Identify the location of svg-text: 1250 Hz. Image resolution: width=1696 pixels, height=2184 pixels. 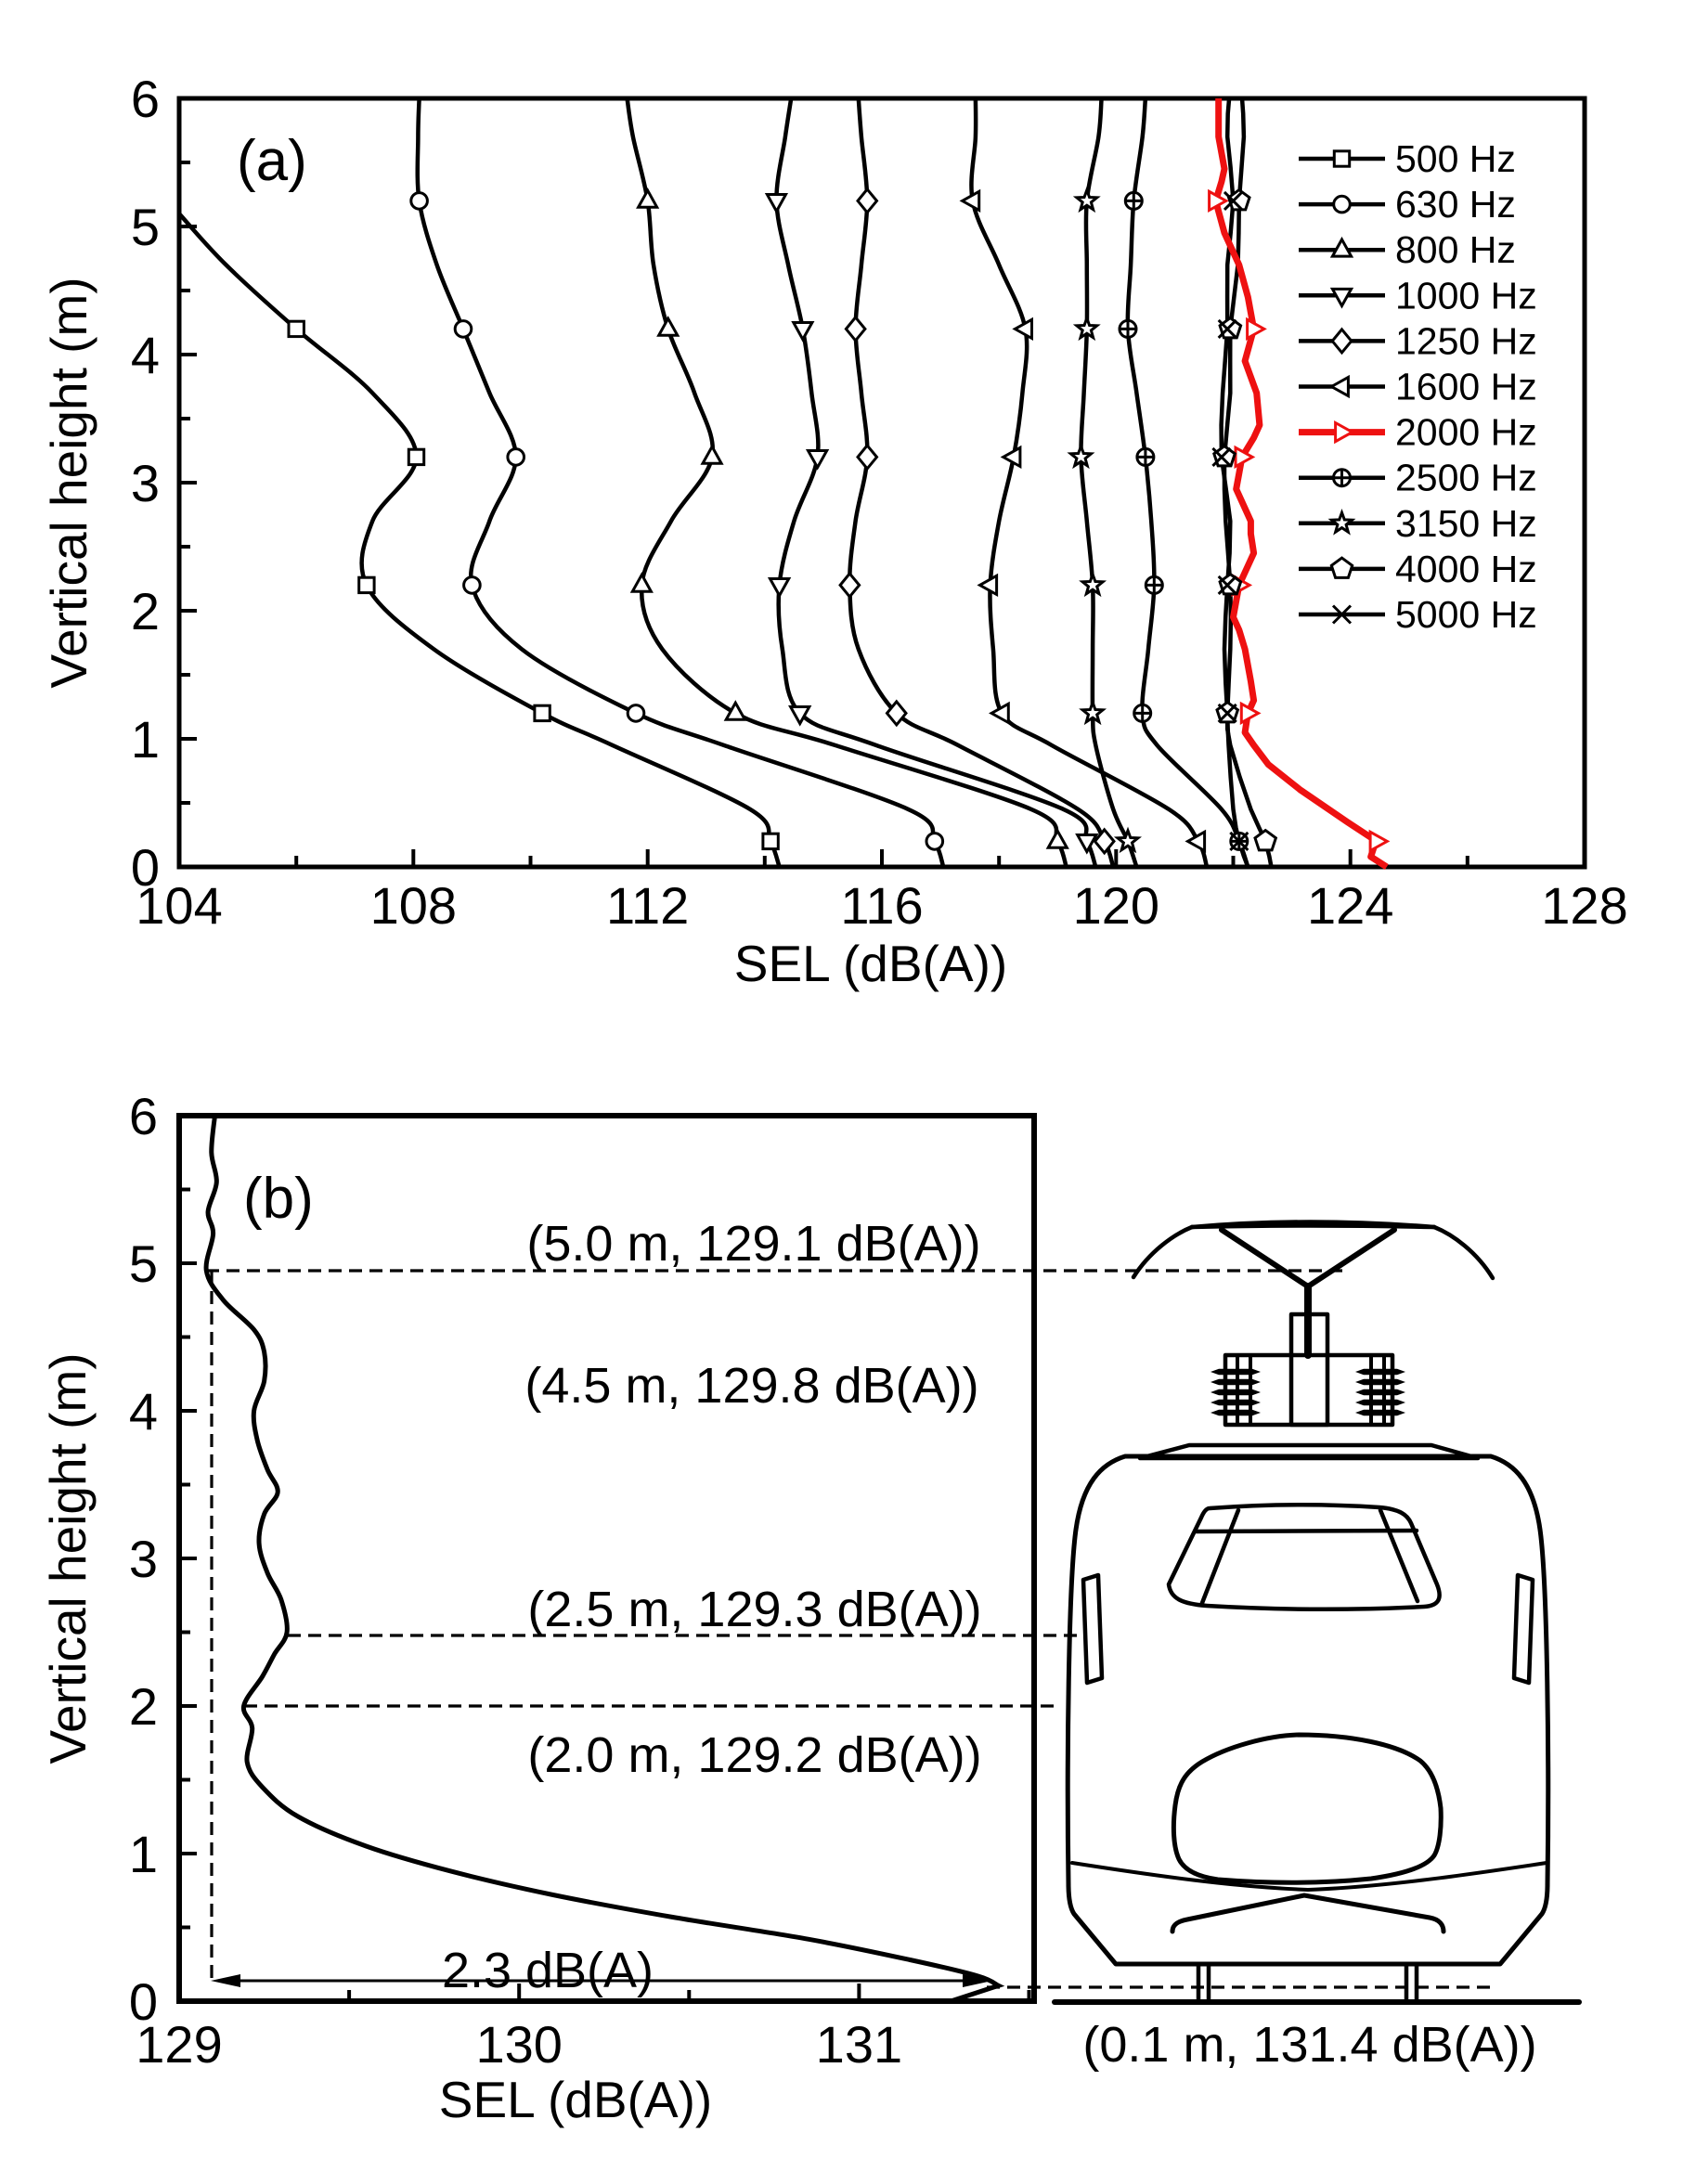
(1466, 340).